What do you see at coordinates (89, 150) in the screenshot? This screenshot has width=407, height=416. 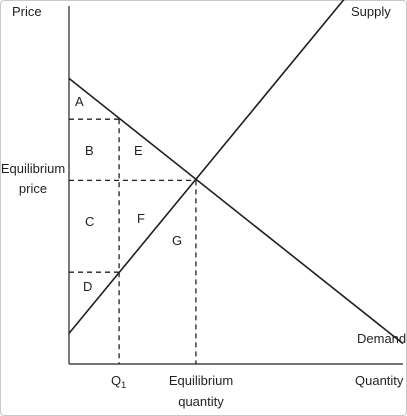 I see `region-b: B` at bounding box center [89, 150].